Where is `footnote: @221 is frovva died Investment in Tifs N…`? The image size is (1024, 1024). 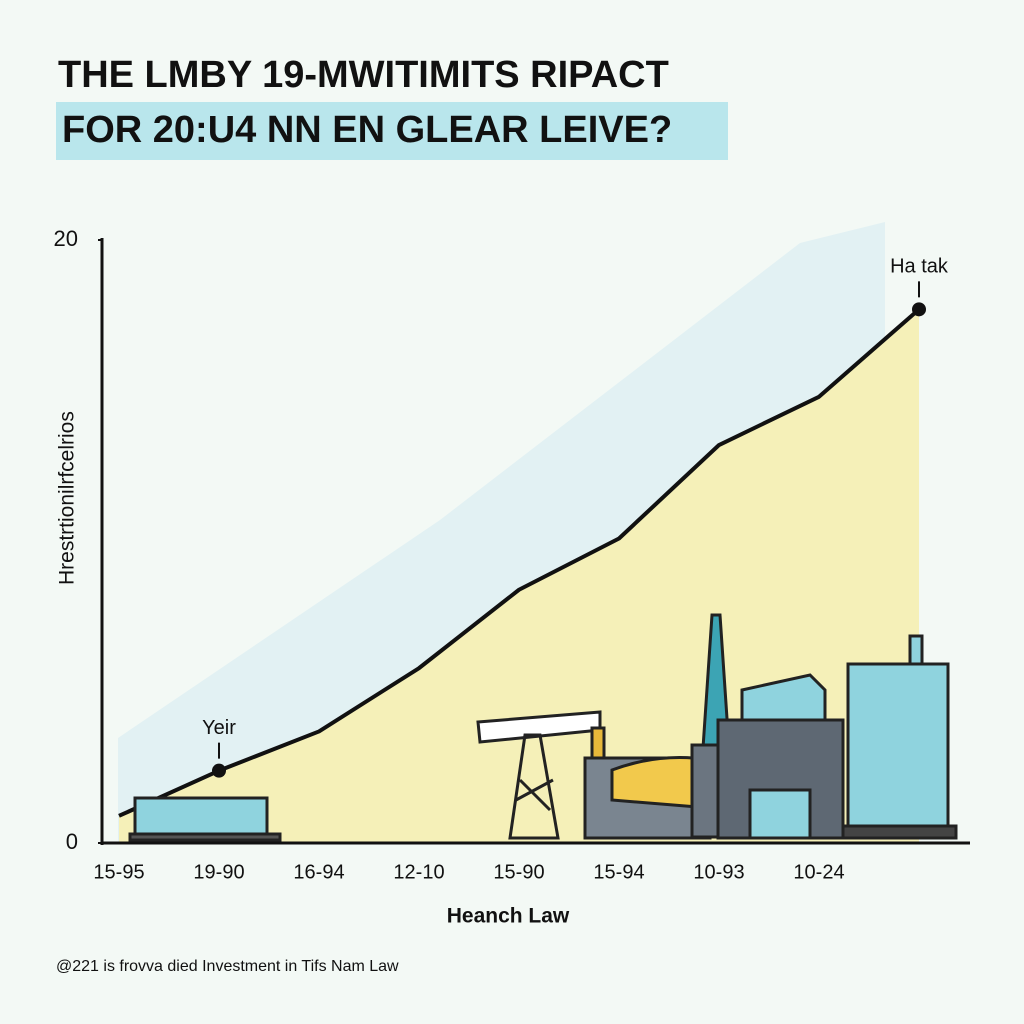 footnote: @221 is frovva died Investment in Tifs N… is located at coordinates (227, 966).